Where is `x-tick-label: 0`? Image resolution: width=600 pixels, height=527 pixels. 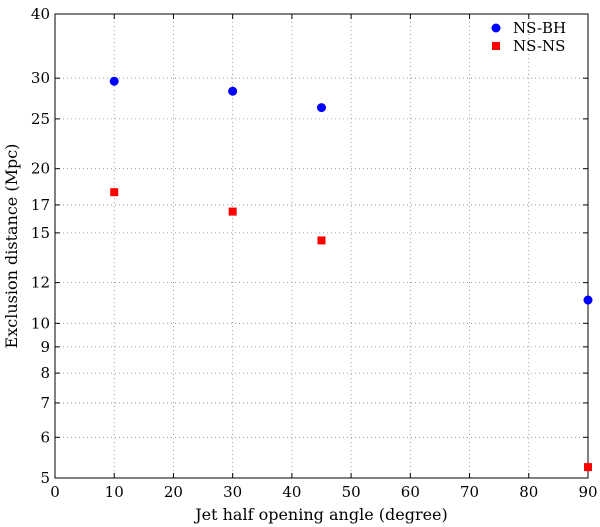
x-tick-label: 0 is located at coordinates (55, 492).